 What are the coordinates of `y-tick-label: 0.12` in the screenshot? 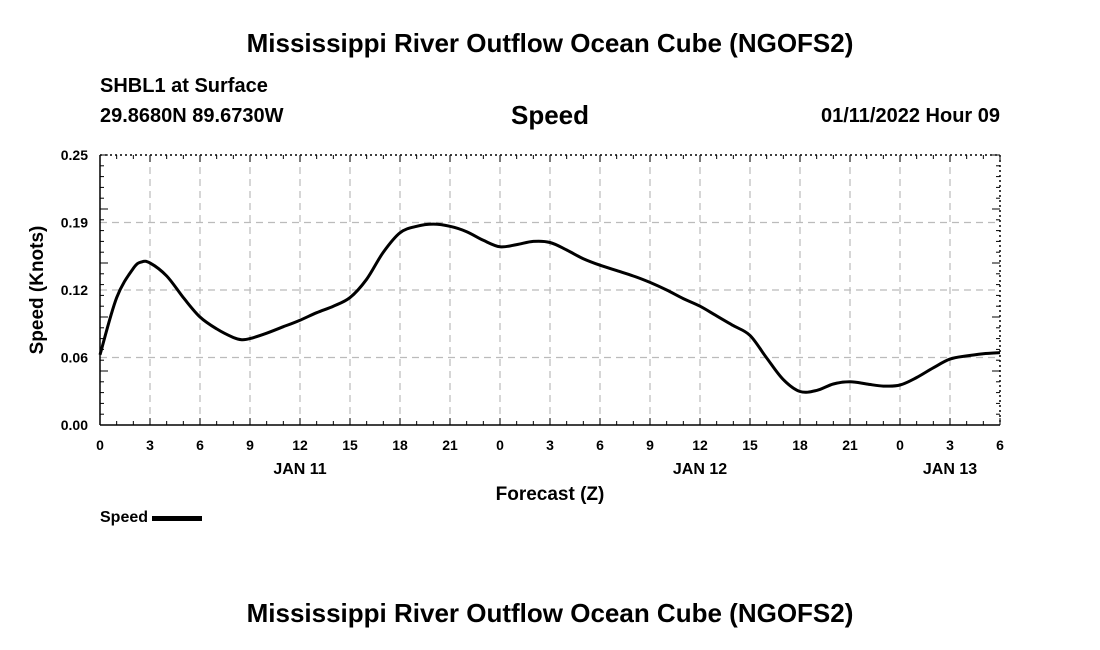 It's located at (74, 290).